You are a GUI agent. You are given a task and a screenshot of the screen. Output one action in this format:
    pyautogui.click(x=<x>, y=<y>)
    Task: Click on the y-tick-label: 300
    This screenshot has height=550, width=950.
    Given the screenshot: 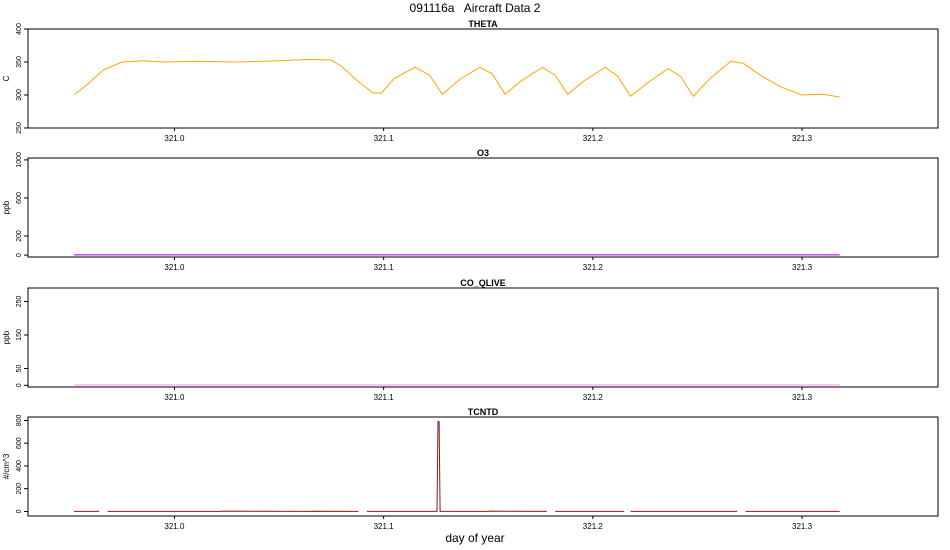 What is the action you would take?
    pyautogui.click(x=19, y=95)
    